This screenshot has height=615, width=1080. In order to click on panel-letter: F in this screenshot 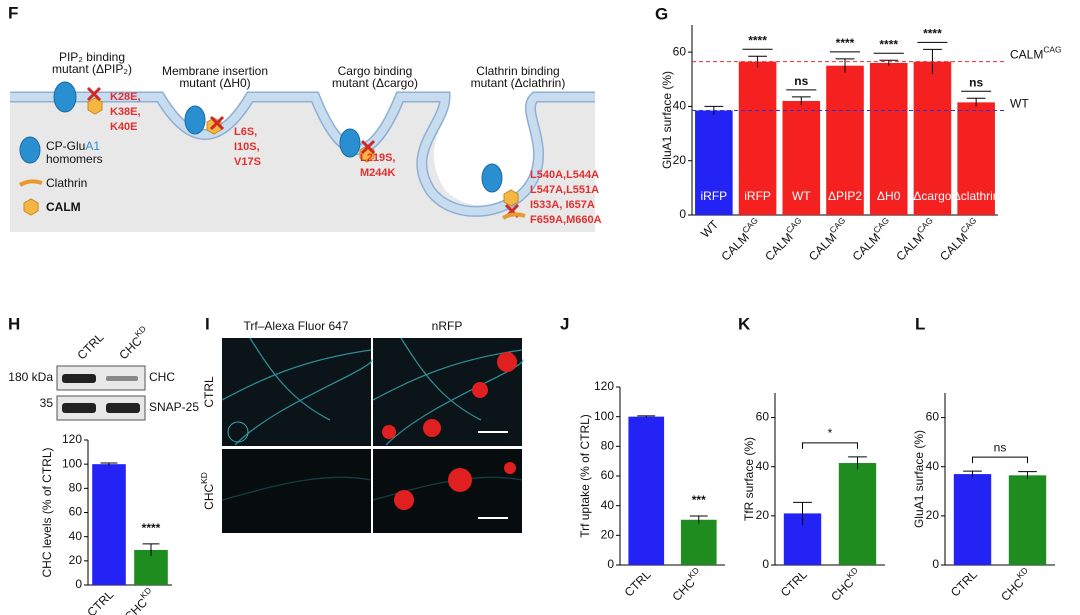, I will do `click(13, 12)`.